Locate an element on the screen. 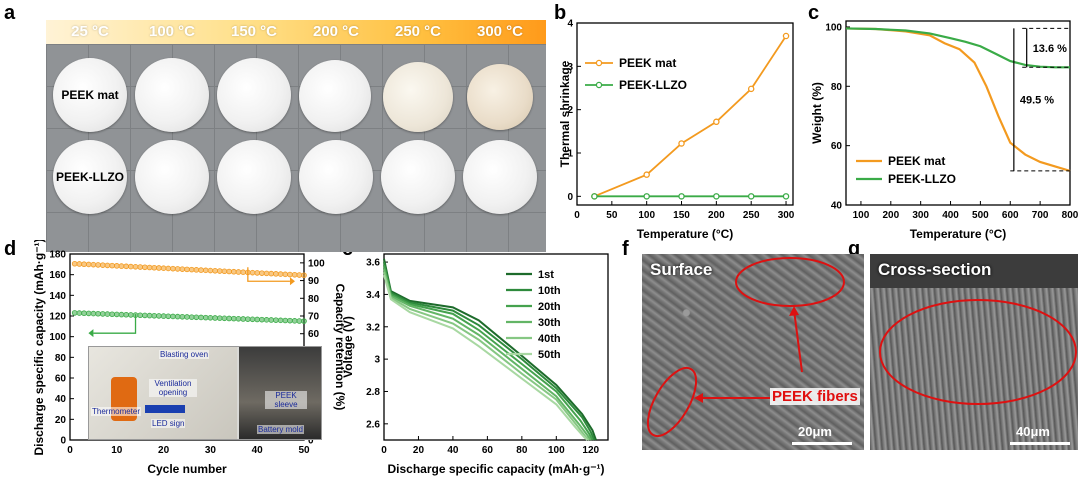 This screenshot has width=1080, height=480. d-xtick-label: 30 is located at coordinates (211, 450).